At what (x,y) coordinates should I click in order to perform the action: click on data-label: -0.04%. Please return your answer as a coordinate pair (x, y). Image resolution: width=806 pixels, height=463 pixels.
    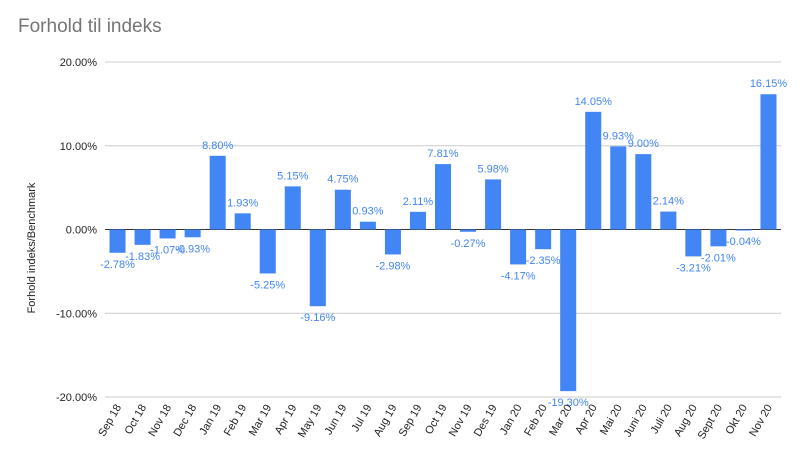
    Looking at the image, I should click on (743, 242).